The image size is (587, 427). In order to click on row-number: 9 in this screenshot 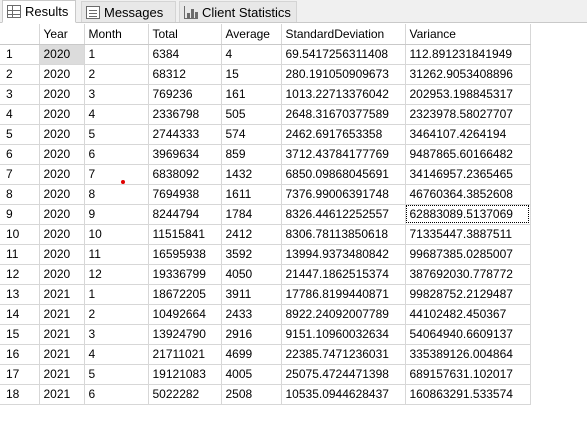, I will do `click(20, 214)`.